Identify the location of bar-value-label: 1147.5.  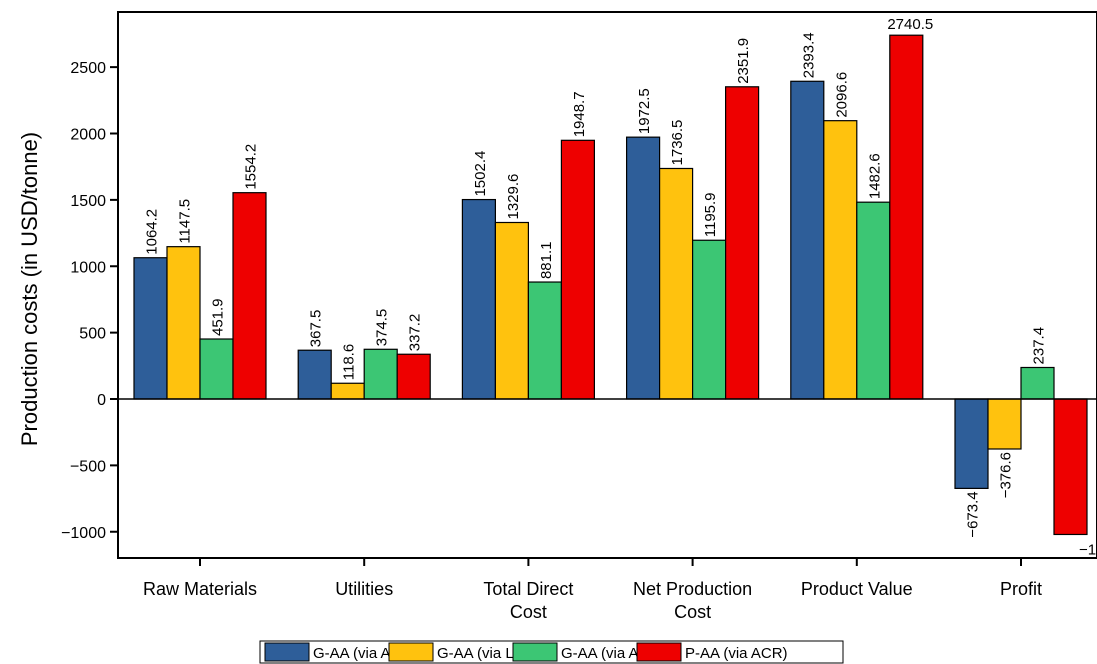
(185, 221).